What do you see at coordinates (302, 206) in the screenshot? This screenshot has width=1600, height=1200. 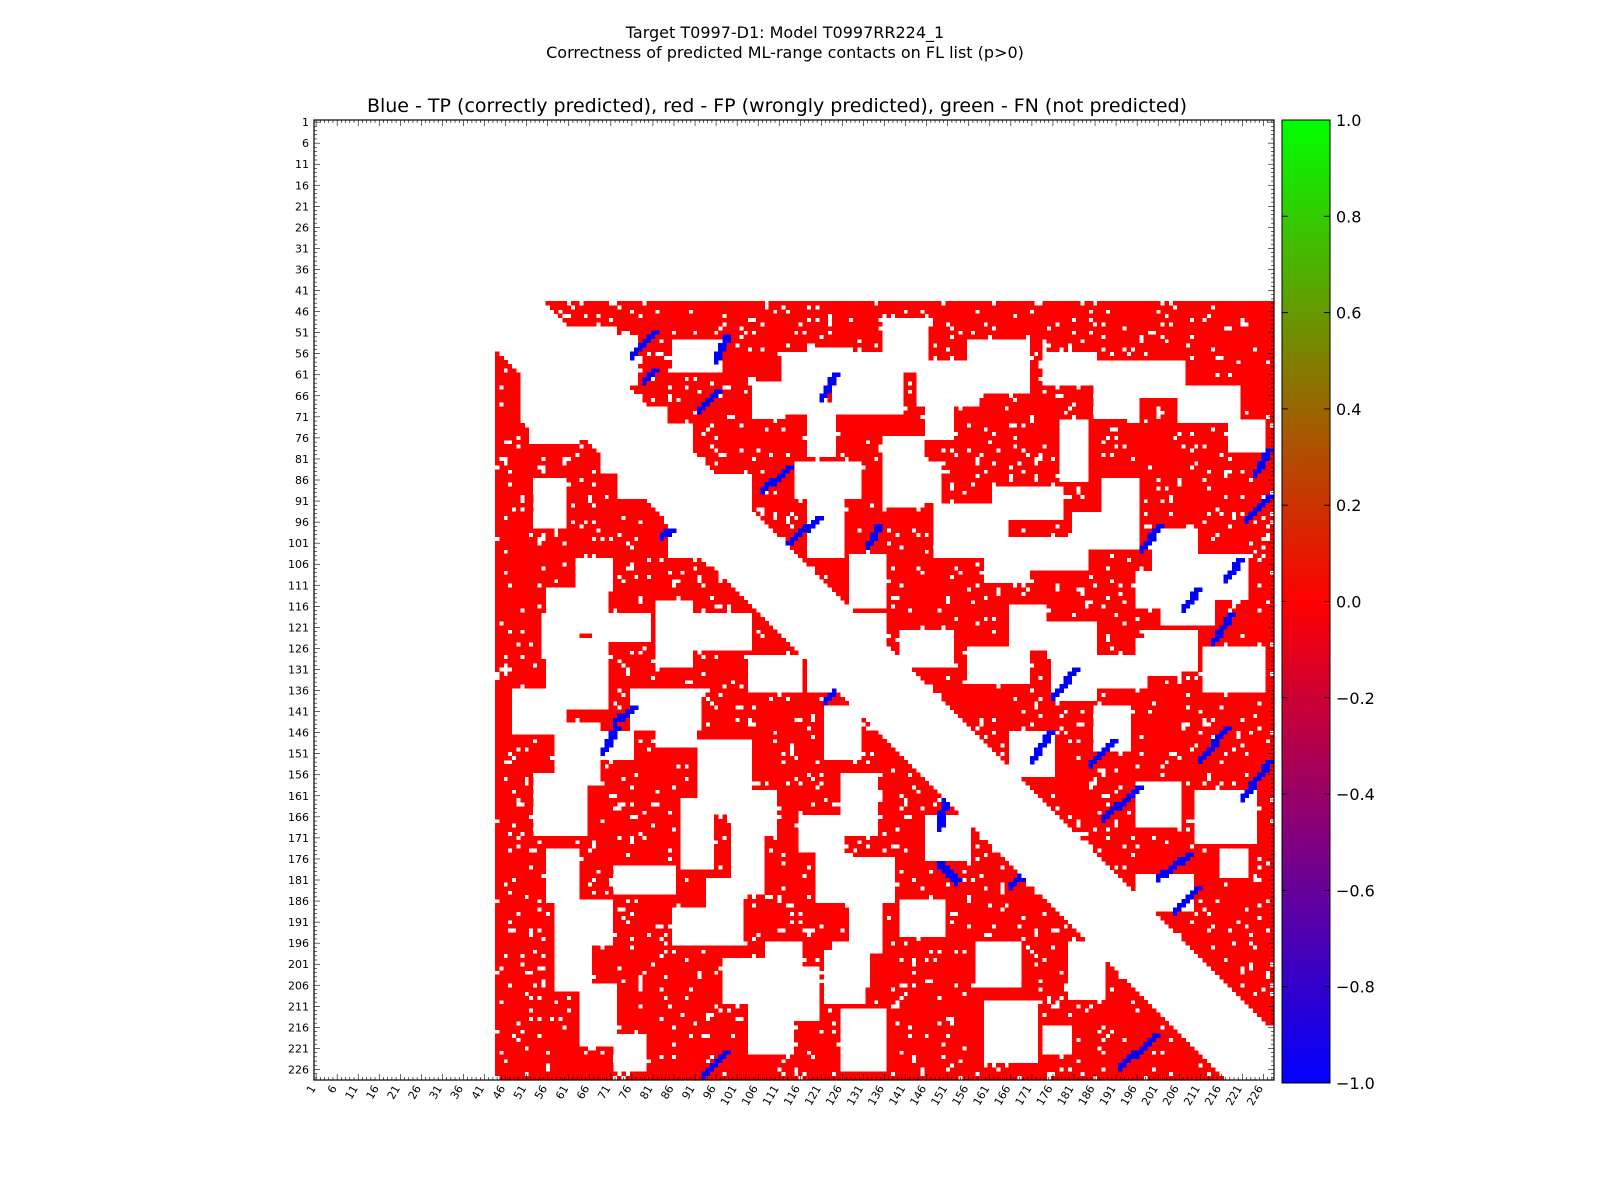 I see `y-tick-label: 21` at bounding box center [302, 206].